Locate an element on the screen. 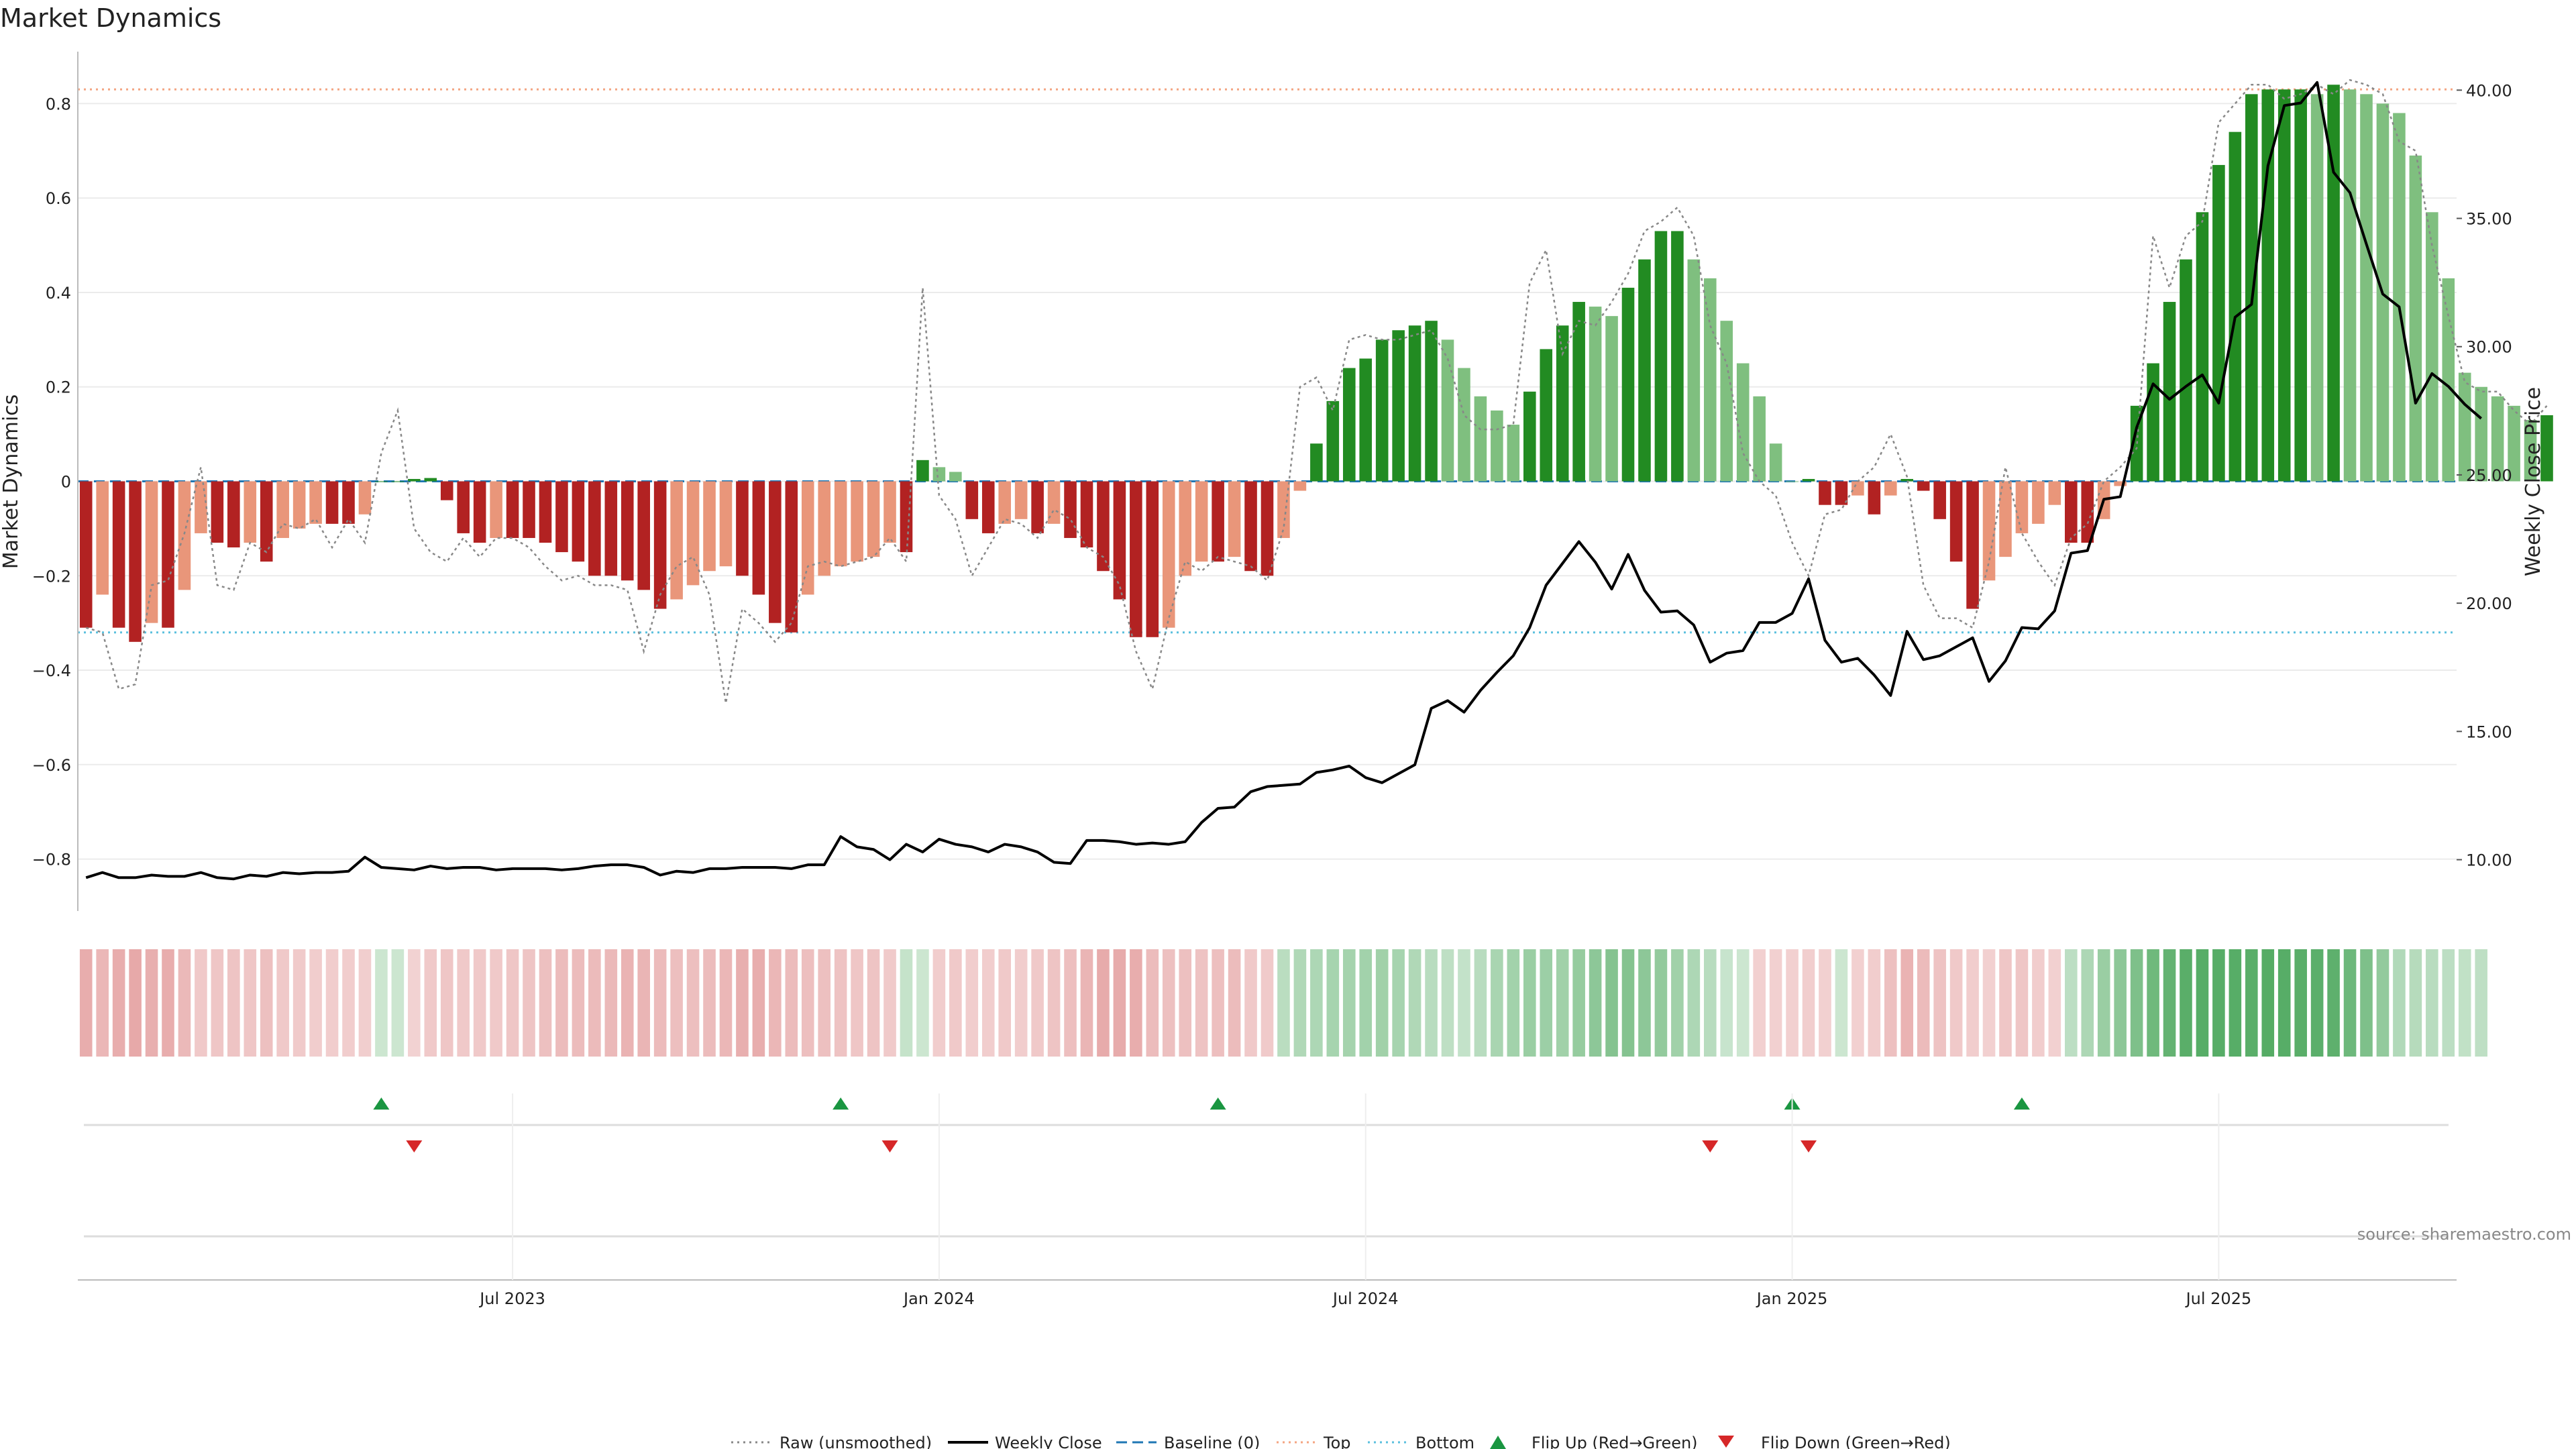  left-tick-label: 0.2 is located at coordinates (58, 387).